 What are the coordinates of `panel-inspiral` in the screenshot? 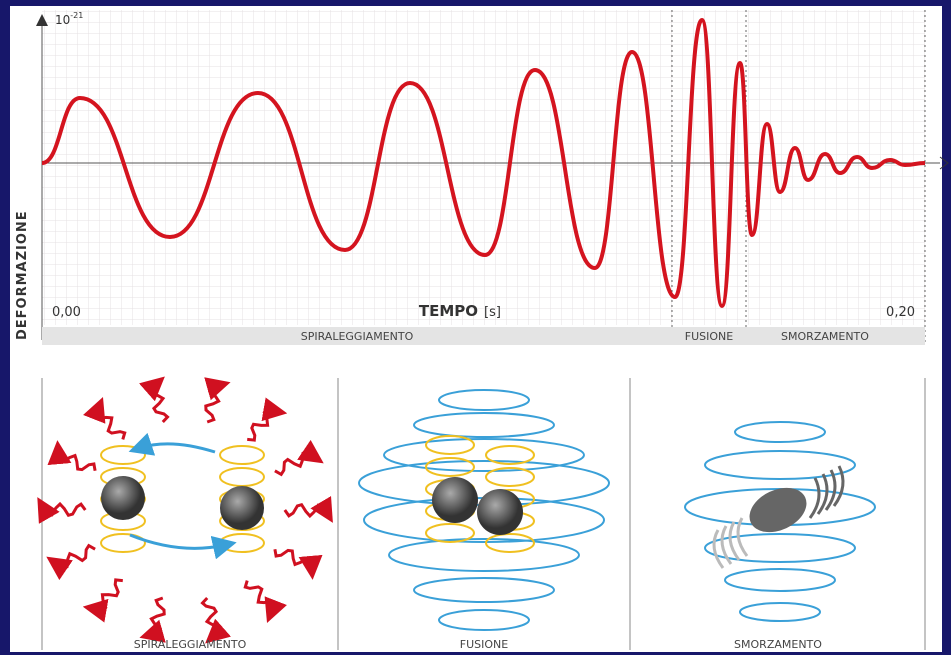 It's located at (185, 510).